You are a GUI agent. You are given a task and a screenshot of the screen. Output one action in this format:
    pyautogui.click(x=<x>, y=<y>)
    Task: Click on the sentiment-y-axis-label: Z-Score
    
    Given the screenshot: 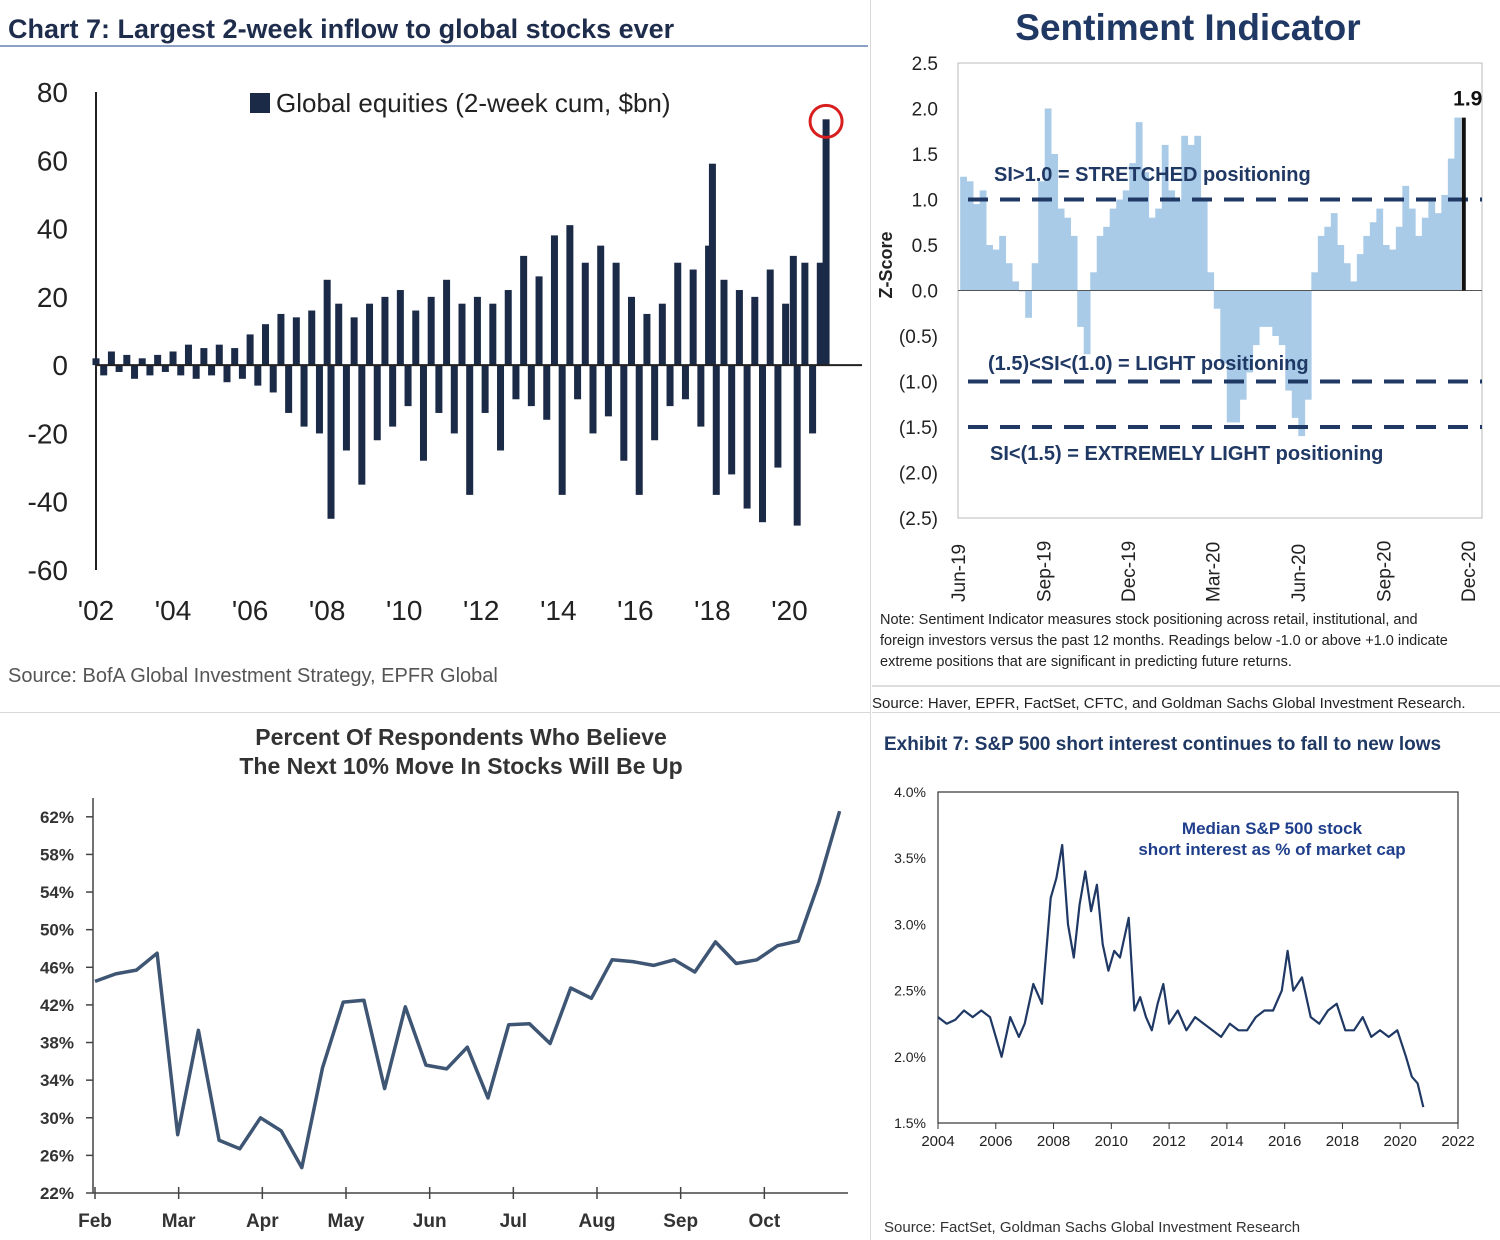 What is the action you would take?
    pyautogui.click(x=886, y=264)
    